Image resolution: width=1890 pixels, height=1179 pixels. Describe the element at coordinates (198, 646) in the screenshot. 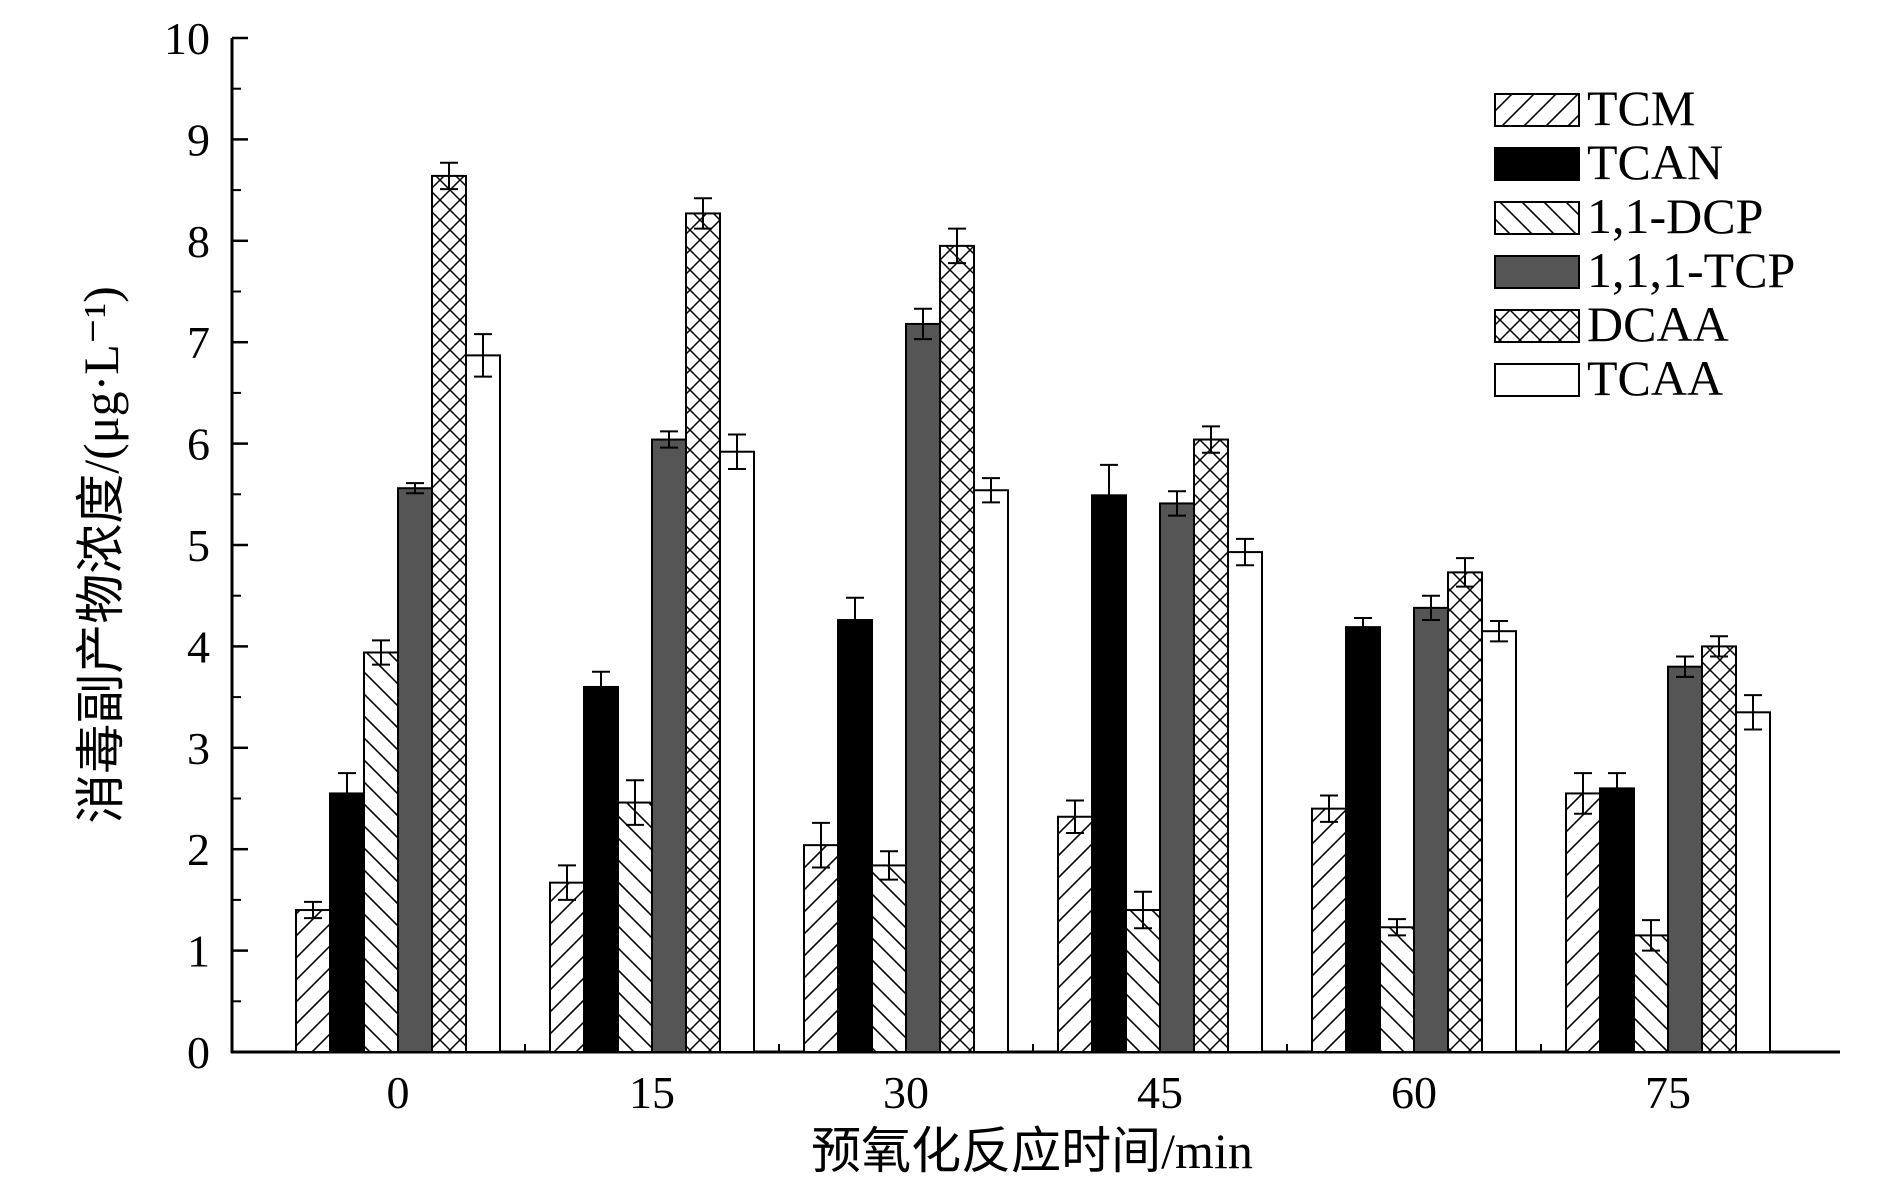

I see `y-tick-label: 4` at that location.